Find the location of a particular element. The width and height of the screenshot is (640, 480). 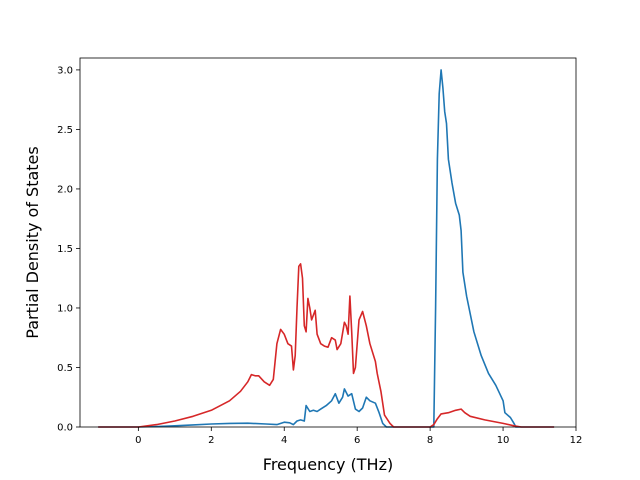

x-tick-label: 12 is located at coordinates (576, 440).